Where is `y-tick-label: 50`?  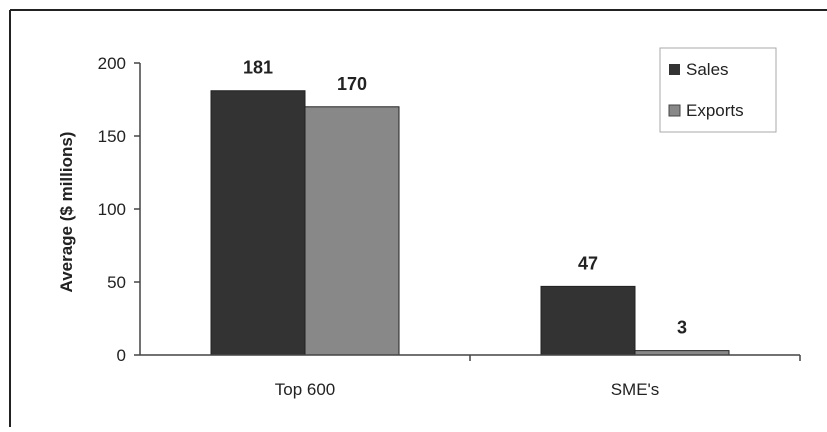 y-tick-label: 50 is located at coordinates (116, 282).